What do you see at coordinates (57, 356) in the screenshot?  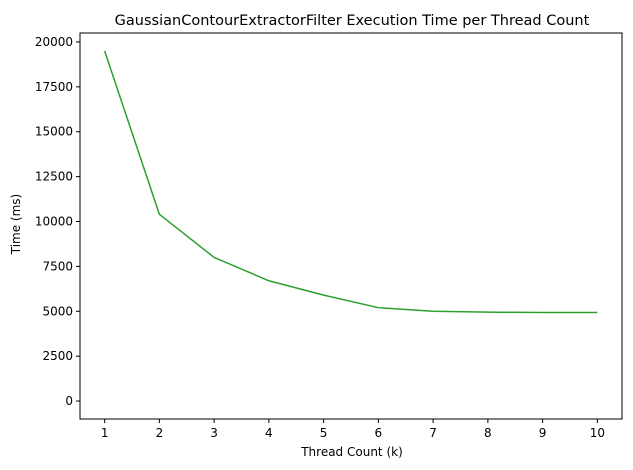 I see `y-tick-label: 2500` at bounding box center [57, 356].